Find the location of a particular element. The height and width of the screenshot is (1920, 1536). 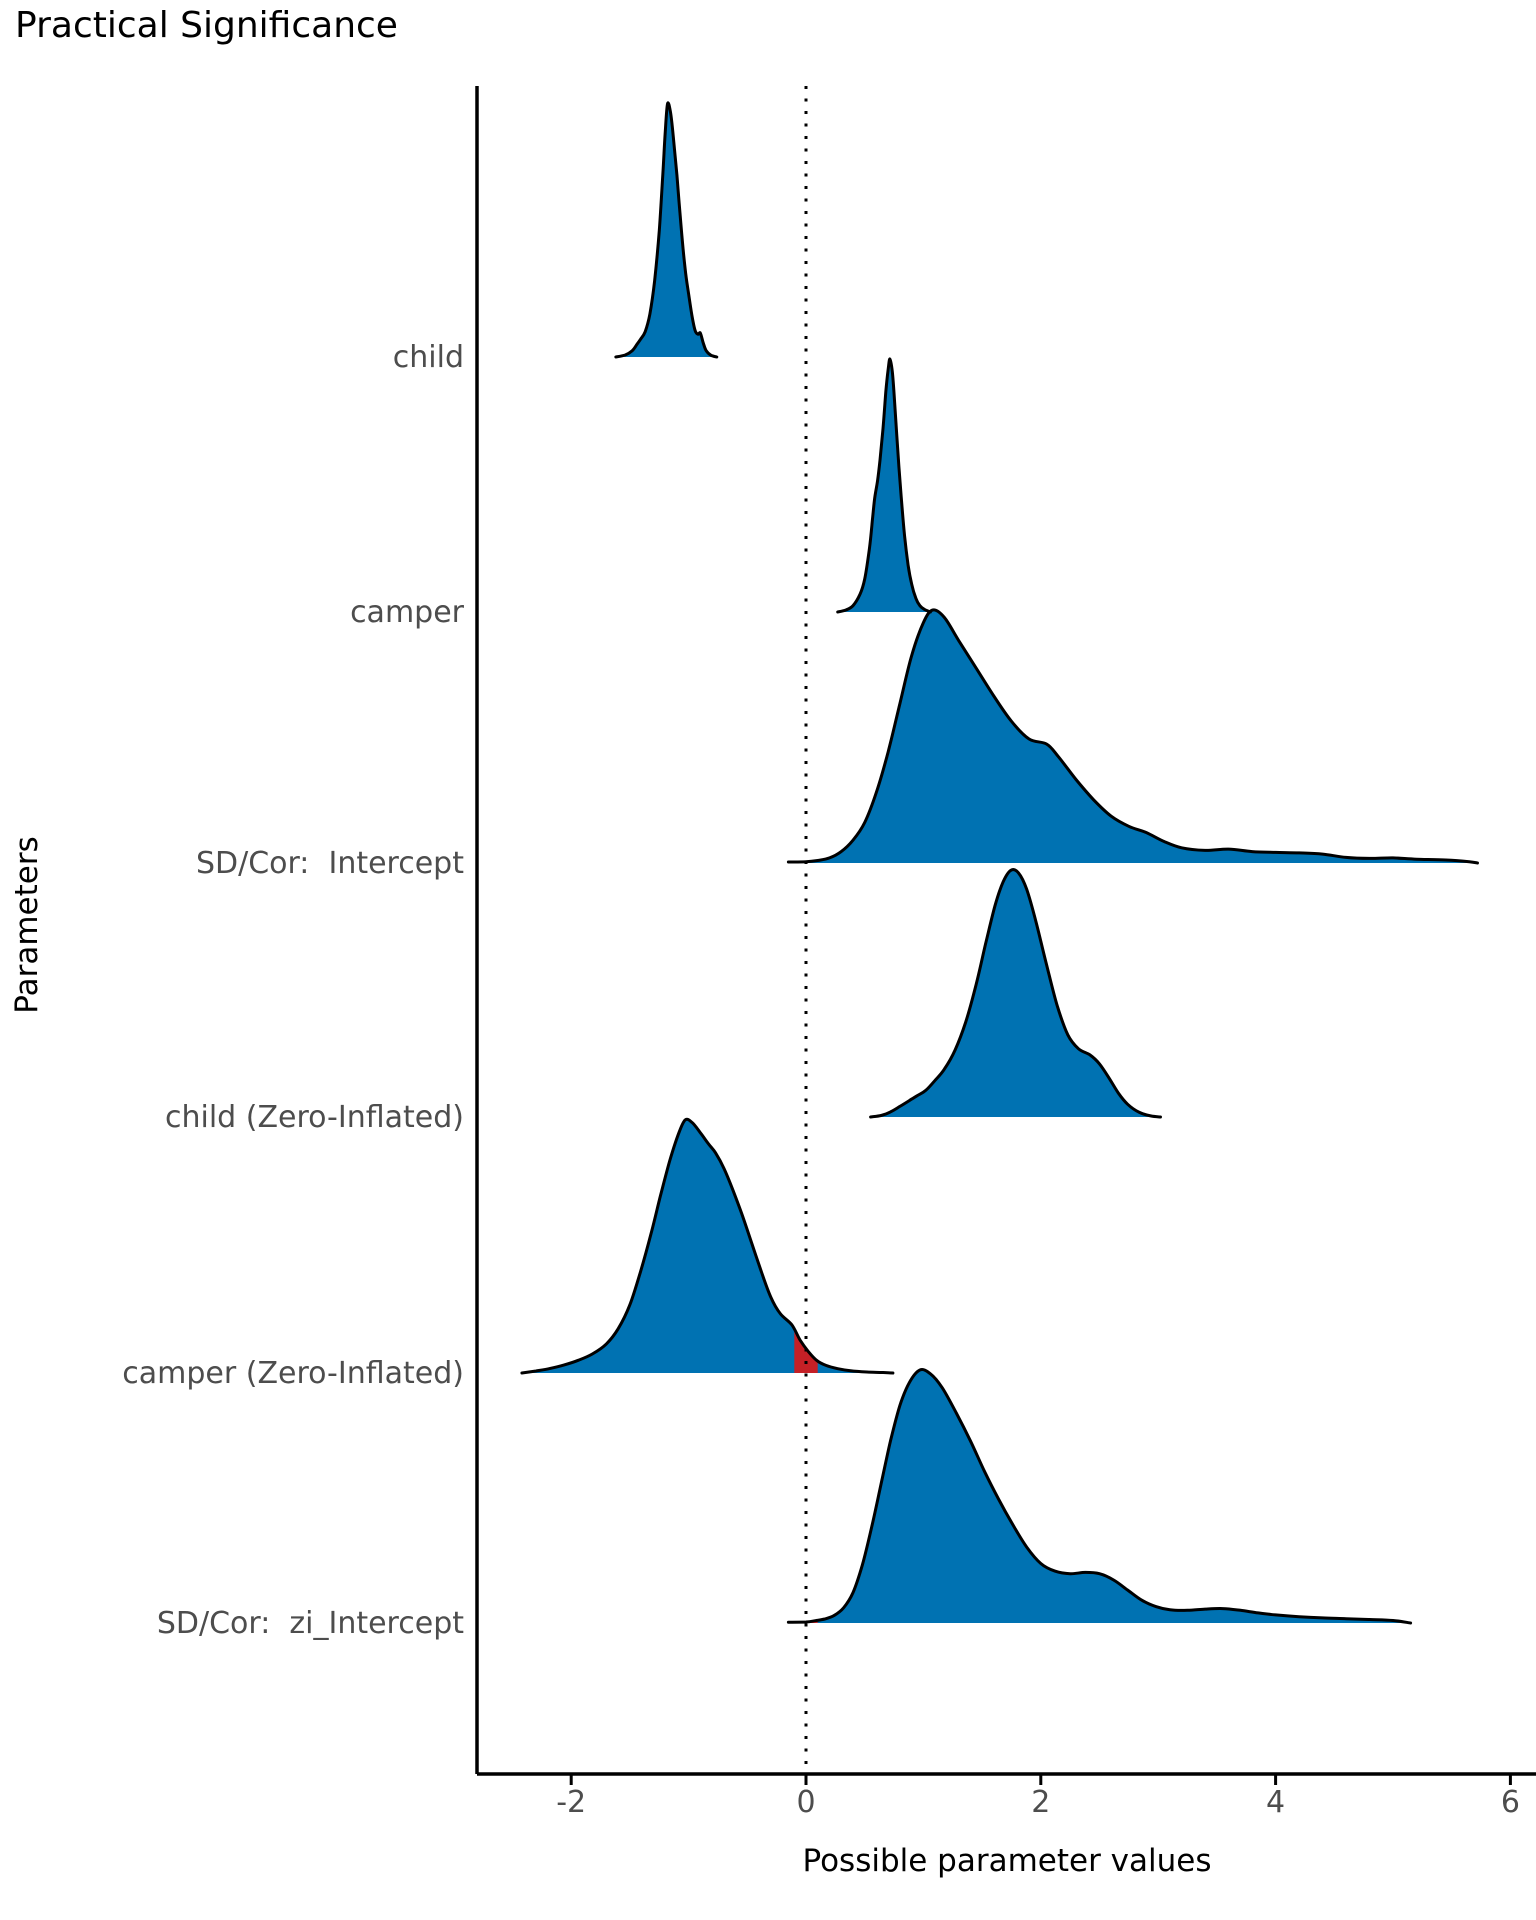

x-tick-label-2: 2 is located at coordinates (1040, 1802).